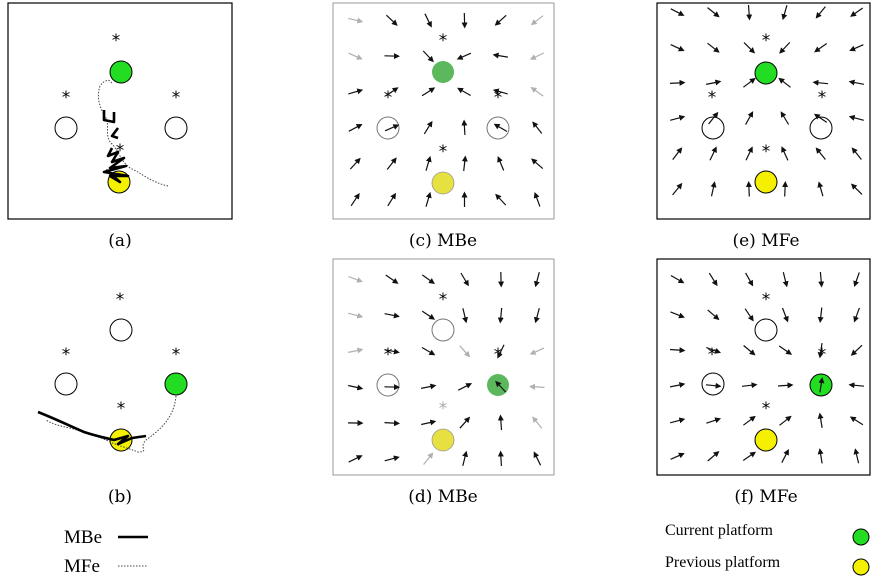 The width and height of the screenshot is (871, 582). I want to click on legend-mfe-label: MFe, so click(82, 566).